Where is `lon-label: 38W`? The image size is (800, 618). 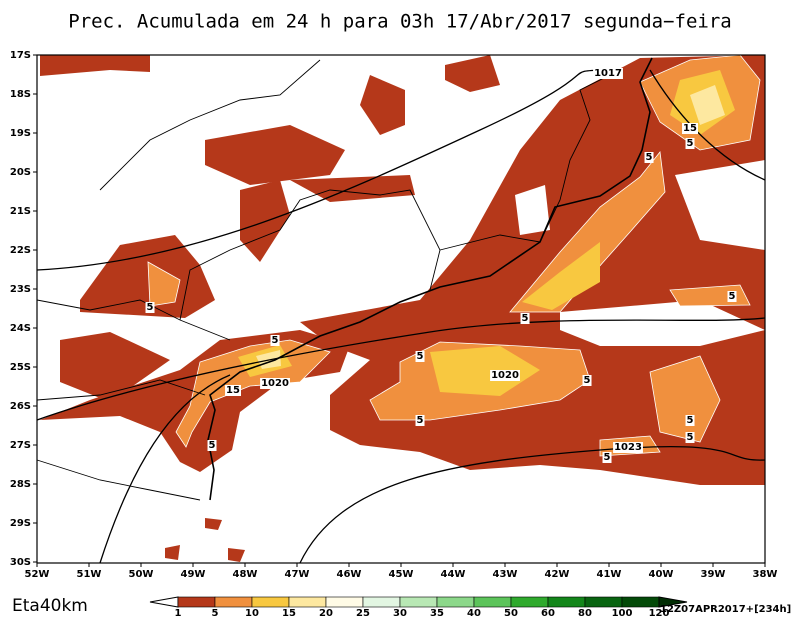 lon-label: 38W is located at coordinates (765, 574).